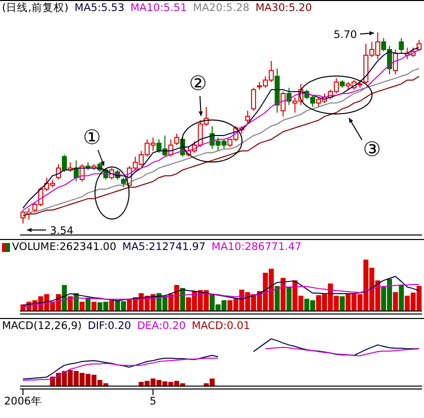 The height and width of the screenshot is (418, 424). Describe the element at coordinates (63, 247) in the screenshot. I see `legend-label: VOLUME:262341.00` at that location.